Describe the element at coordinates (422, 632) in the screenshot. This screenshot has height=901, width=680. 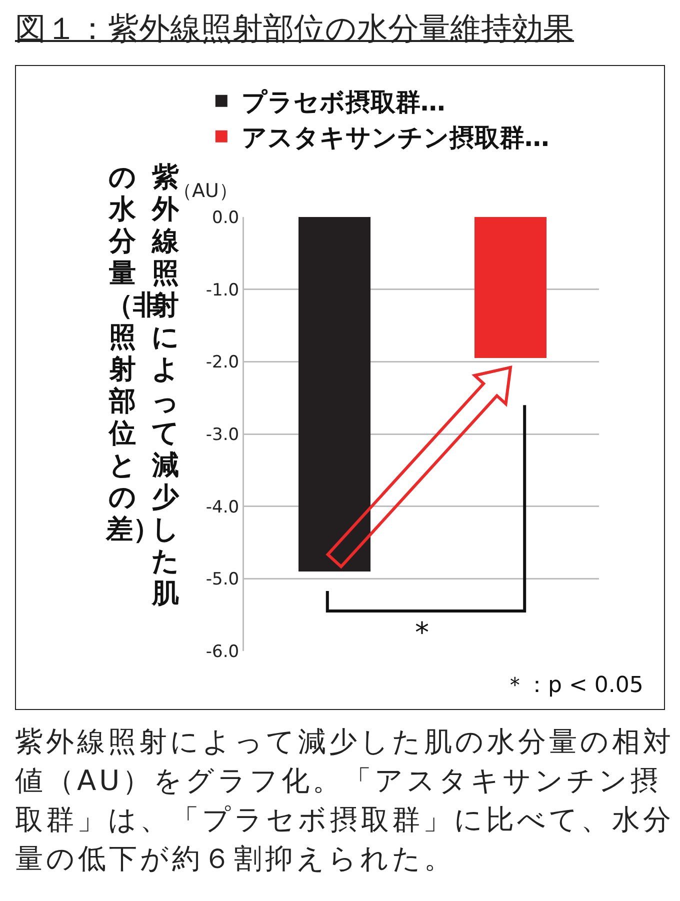
I see `annotation: *` at that location.